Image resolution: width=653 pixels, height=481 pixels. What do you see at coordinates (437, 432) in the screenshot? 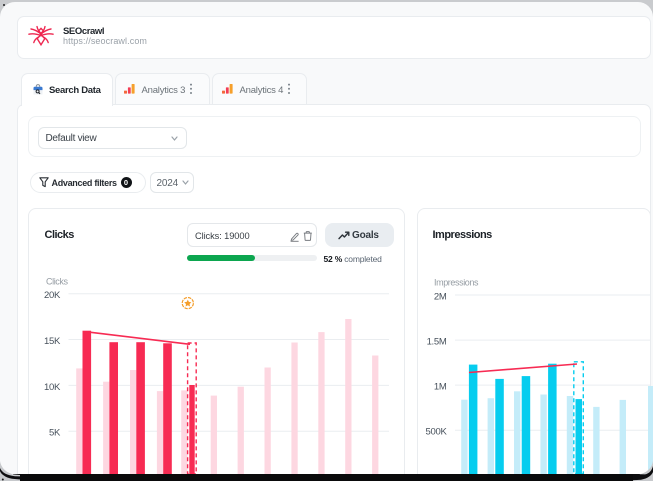
I see `svg-text: 500K` at bounding box center [437, 432].